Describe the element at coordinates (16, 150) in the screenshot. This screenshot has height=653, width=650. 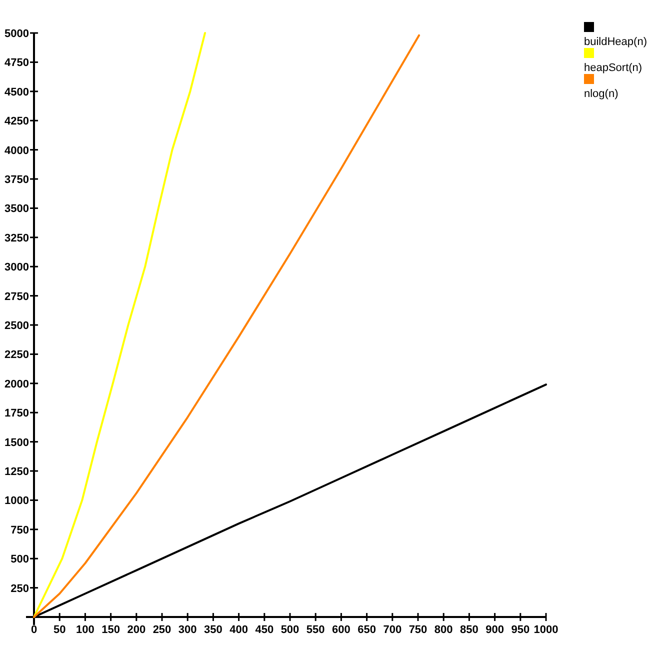
I see `y-tick-label: 4000` at that location.